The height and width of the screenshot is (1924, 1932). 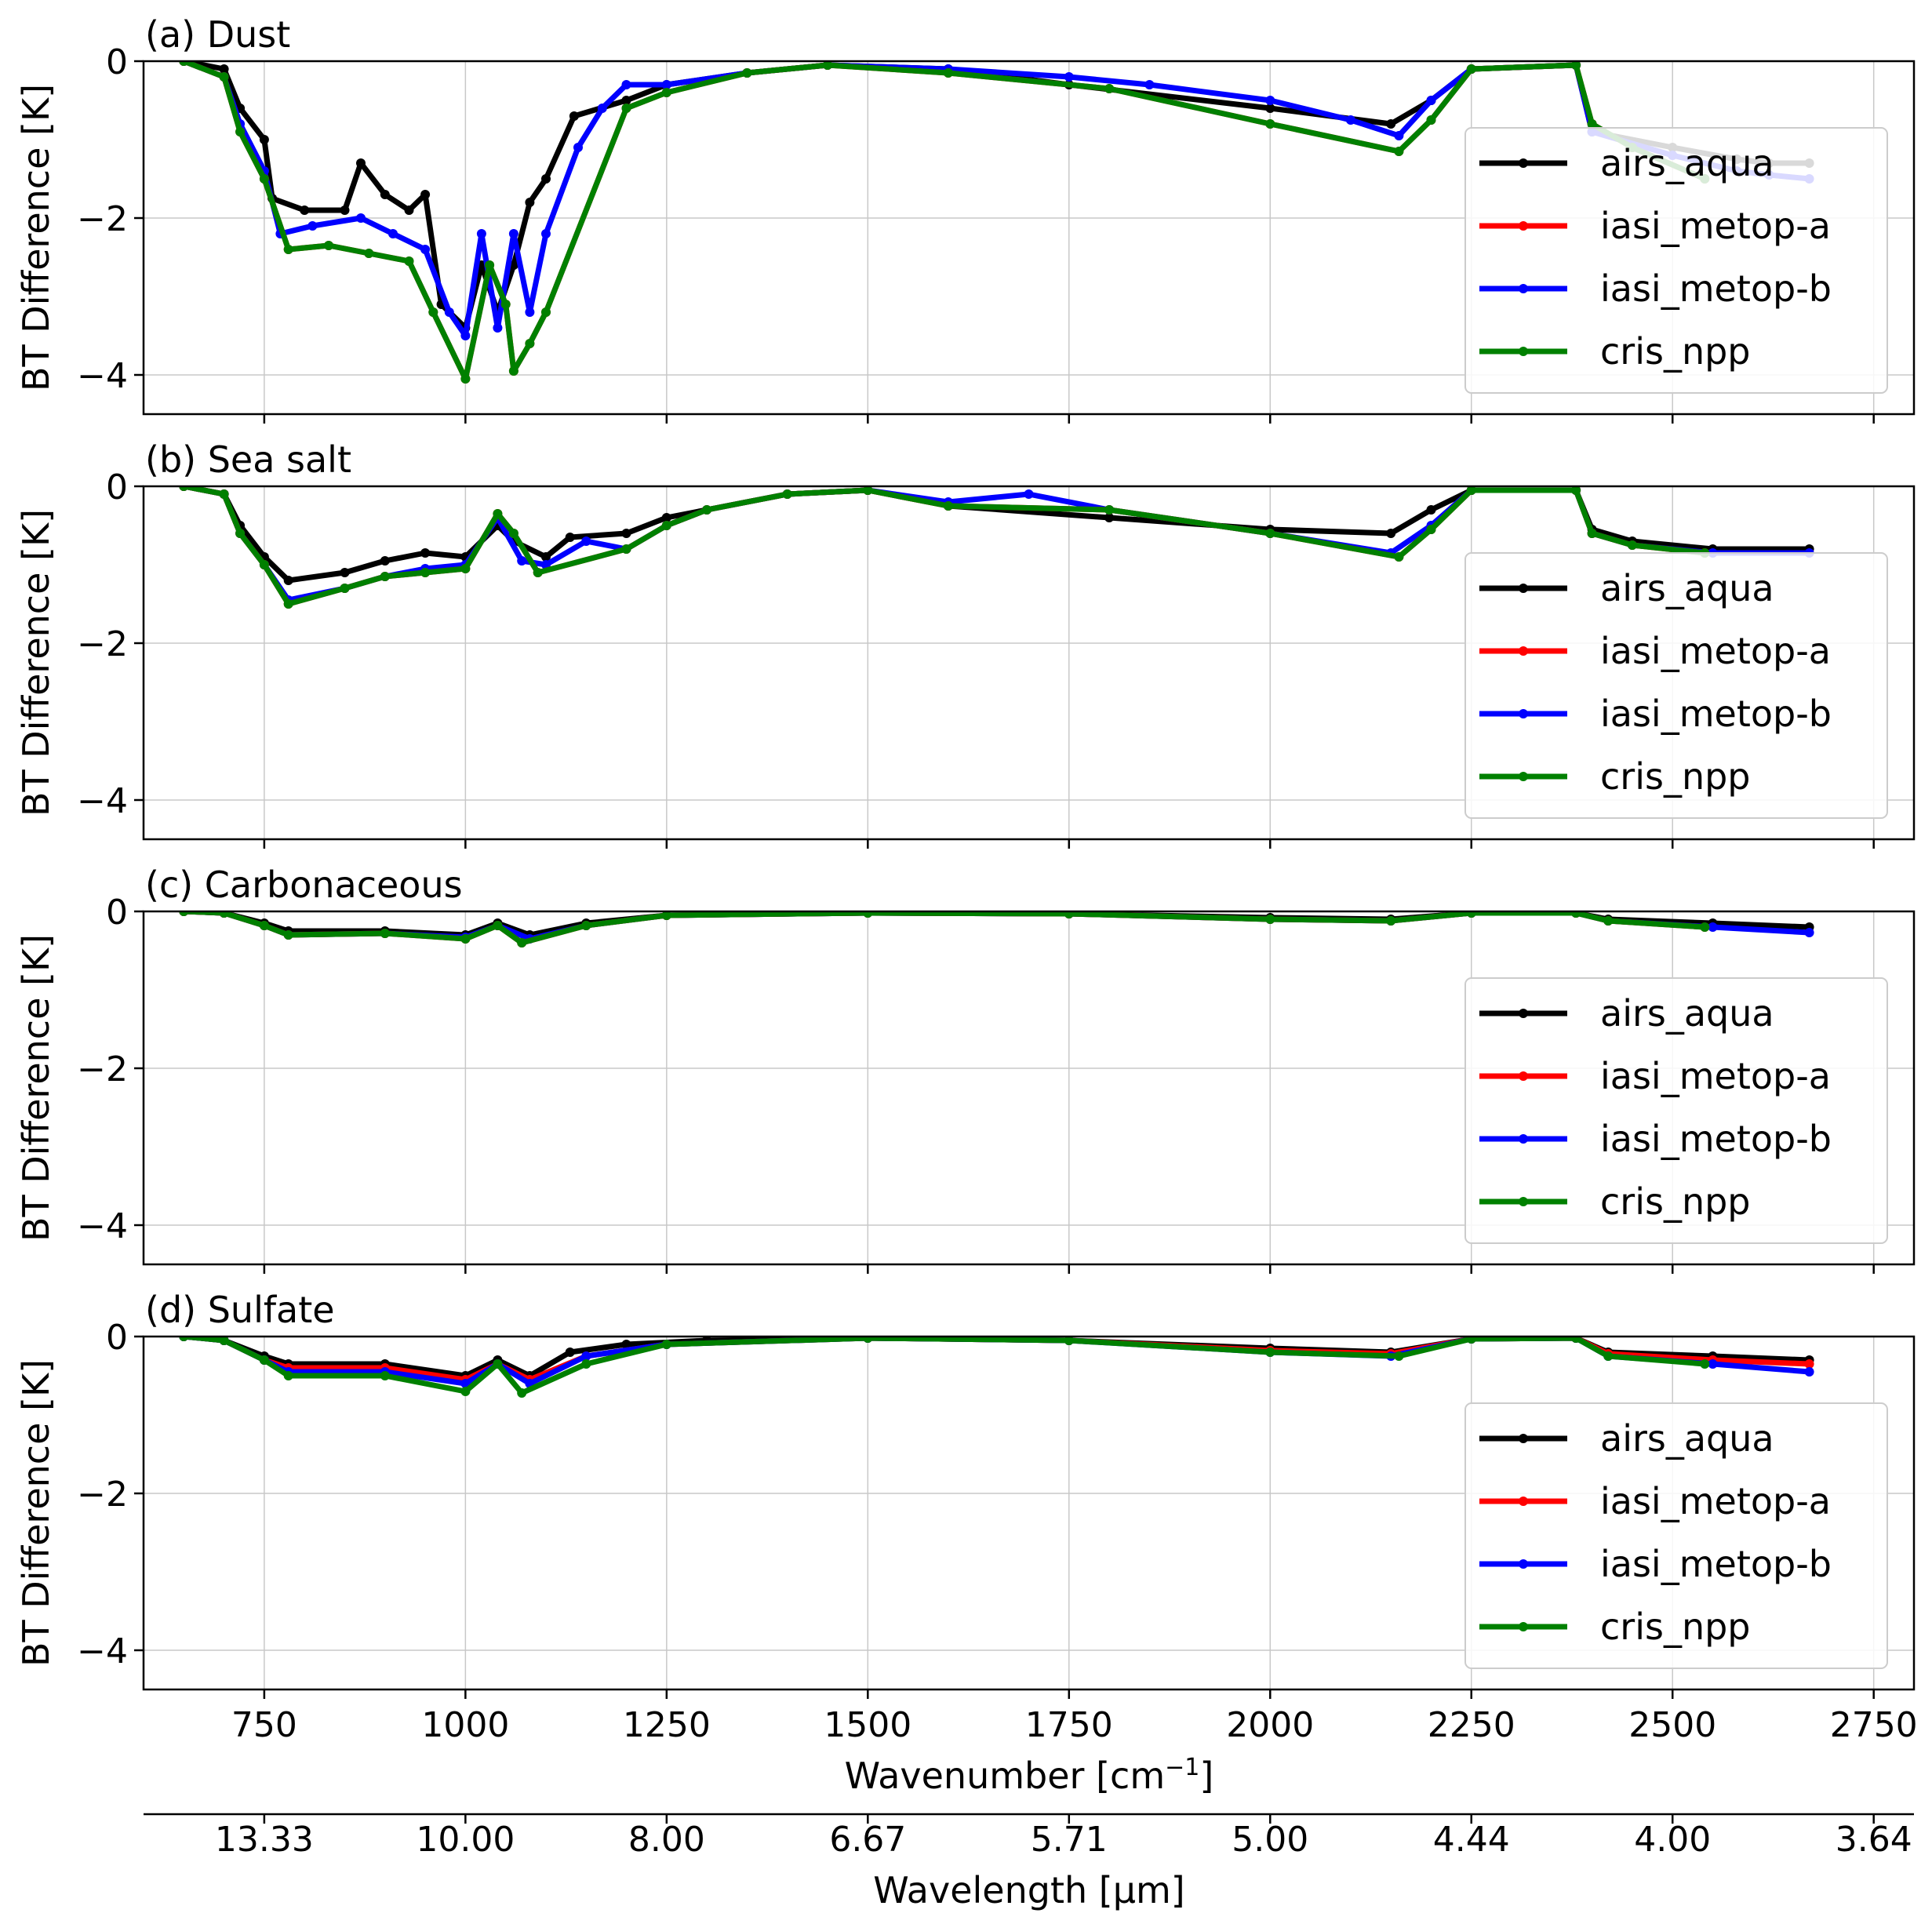 I want to click on secondary-x-tick-label: 13.33, so click(x=264, y=1840).